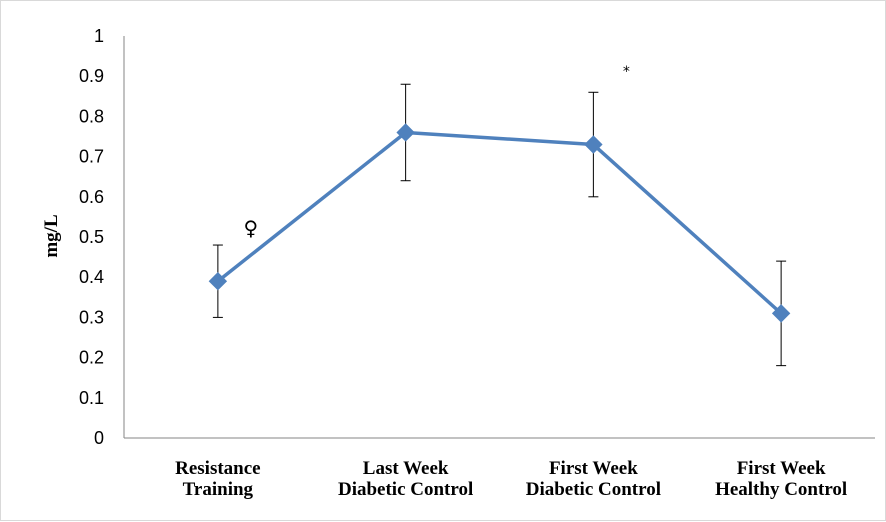 Image resolution: width=886 pixels, height=522 pixels. What do you see at coordinates (251, 228) in the screenshot?
I see `significance-symbol: ♀` at bounding box center [251, 228].